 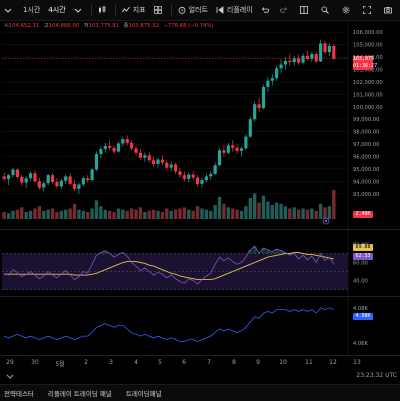 I want to click on interval-dropdown-button, so click(x=79, y=10).